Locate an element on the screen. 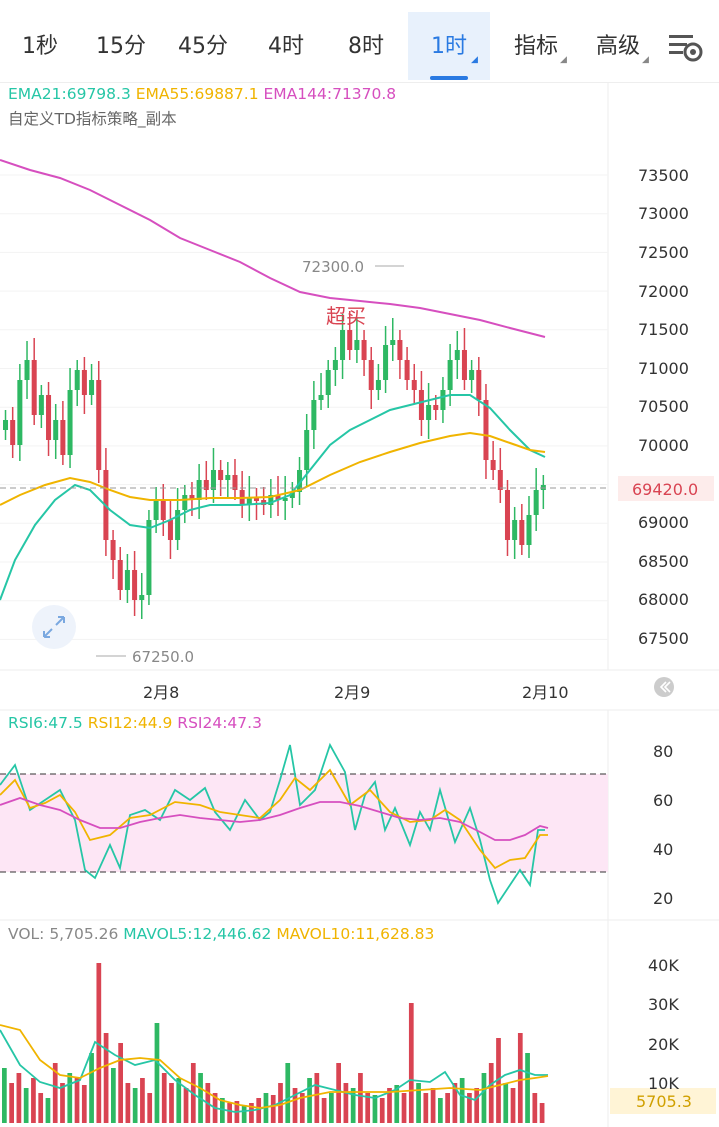 This screenshot has width=719, height=1127. tab-label: 4时 is located at coordinates (286, 46).